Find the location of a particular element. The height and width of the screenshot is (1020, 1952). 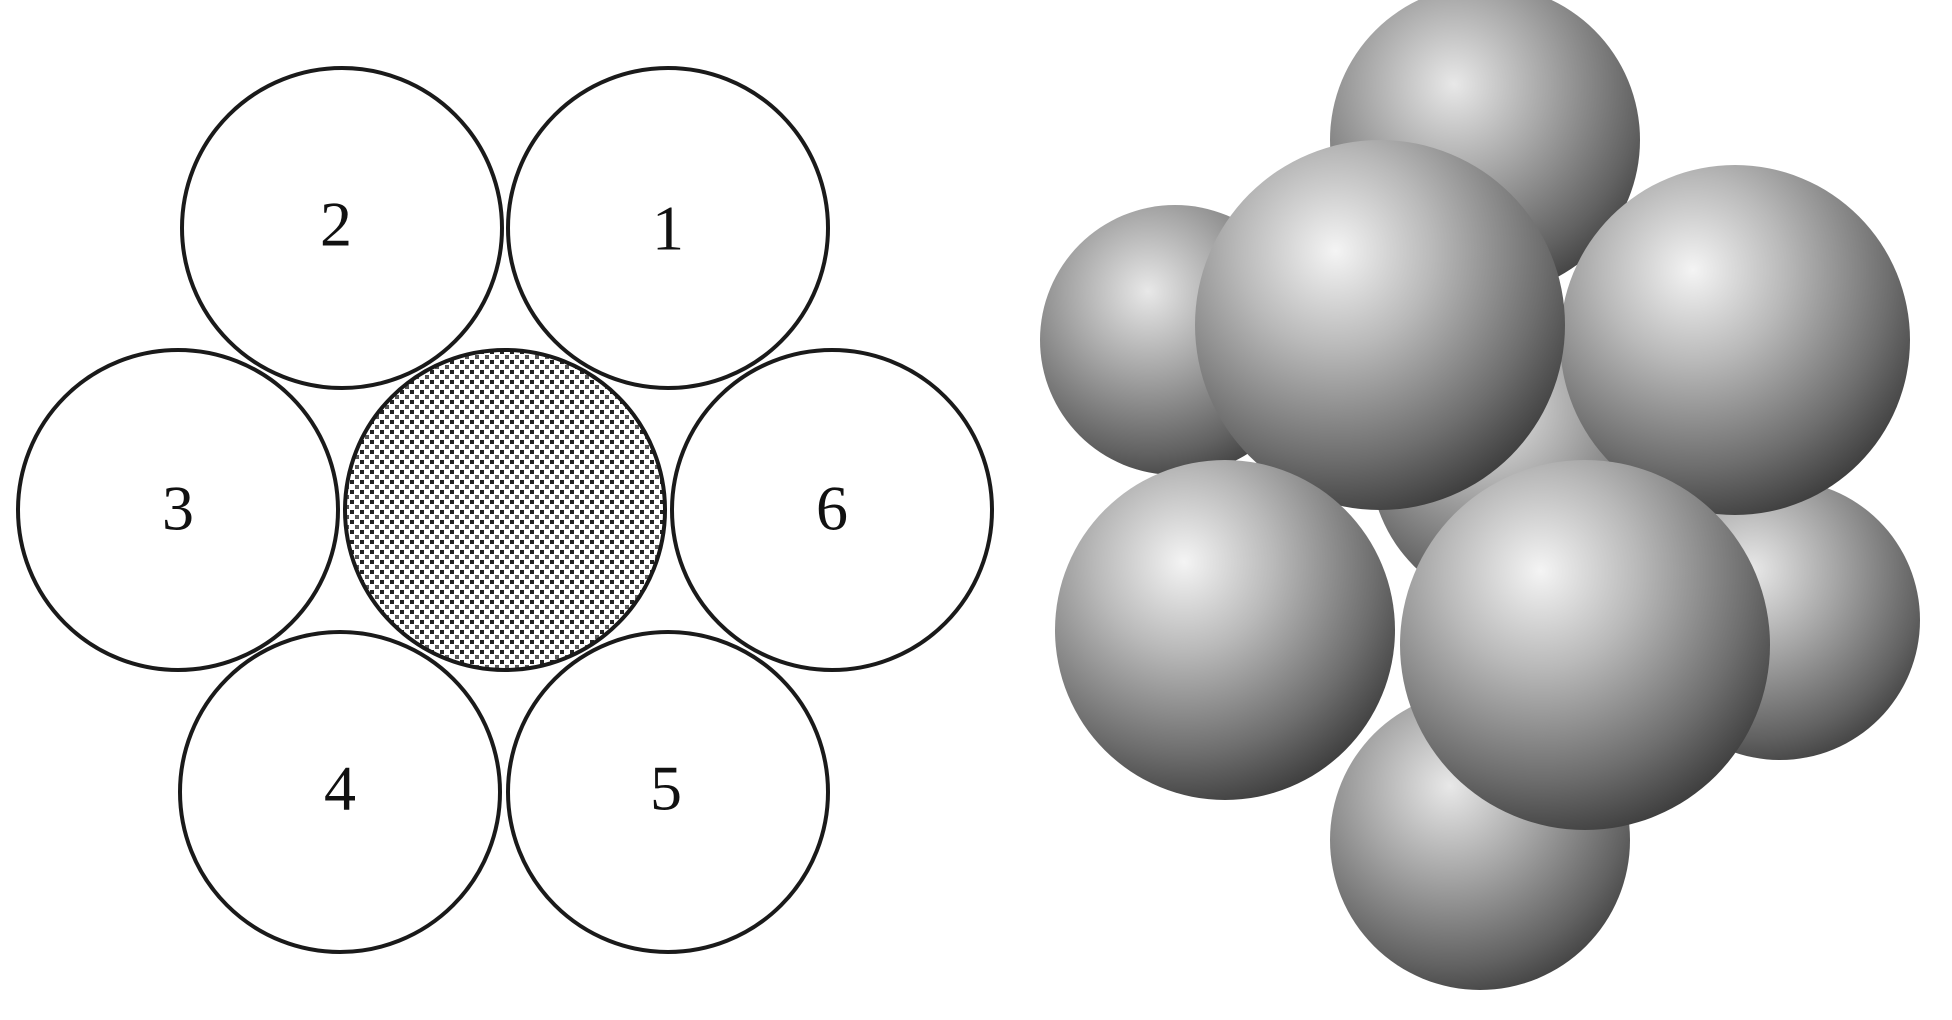

circle-label-1: 1 is located at coordinates (668, 228).